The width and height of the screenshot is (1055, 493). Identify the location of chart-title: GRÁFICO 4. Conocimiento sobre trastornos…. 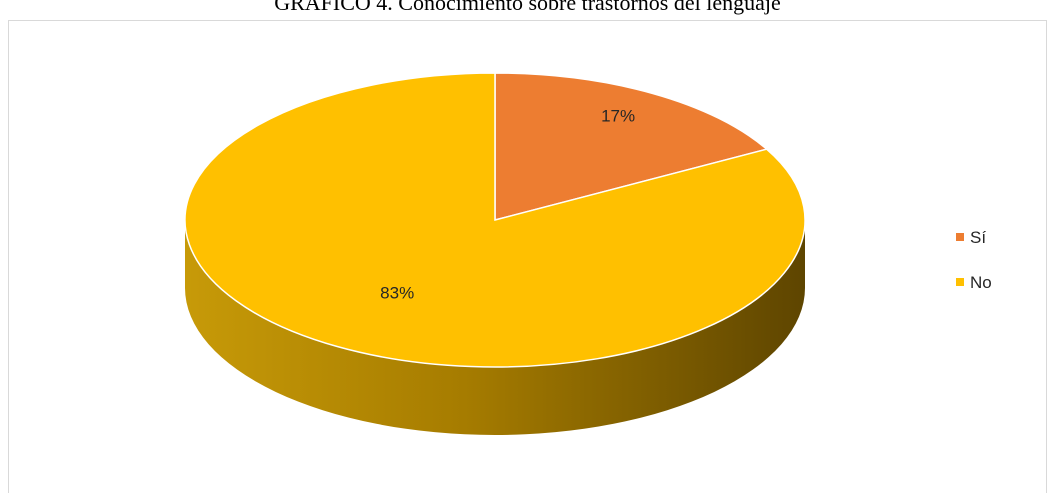
(527, 7).